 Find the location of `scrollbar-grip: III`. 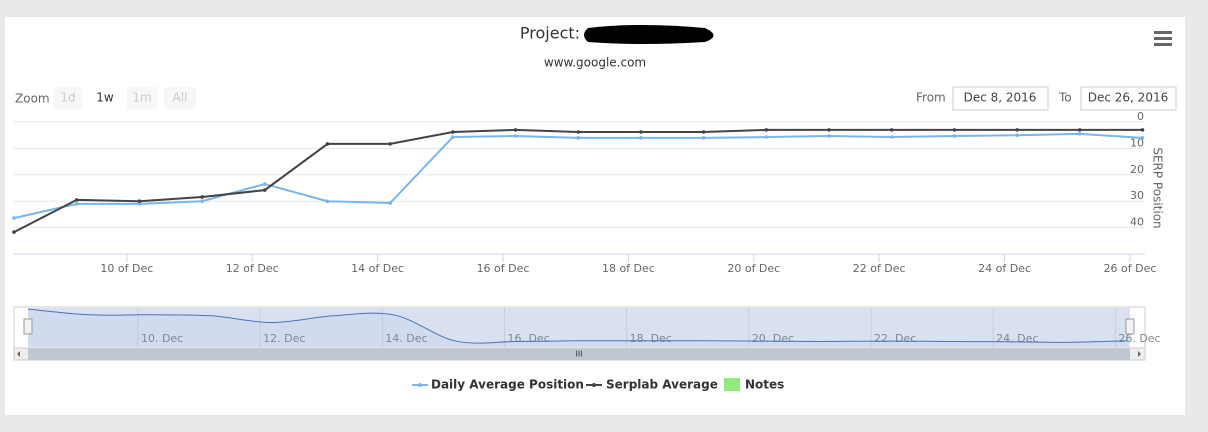

scrollbar-grip: III is located at coordinates (578, 354).